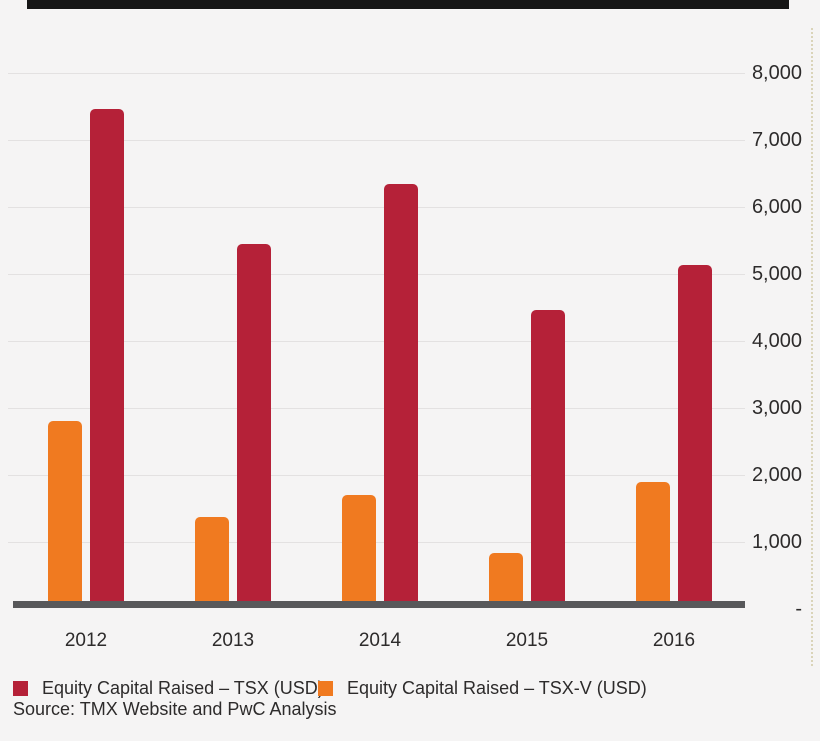 The image size is (820, 741). What do you see at coordinates (408, 4) in the screenshot?
I see `top-border-rule` at bounding box center [408, 4].